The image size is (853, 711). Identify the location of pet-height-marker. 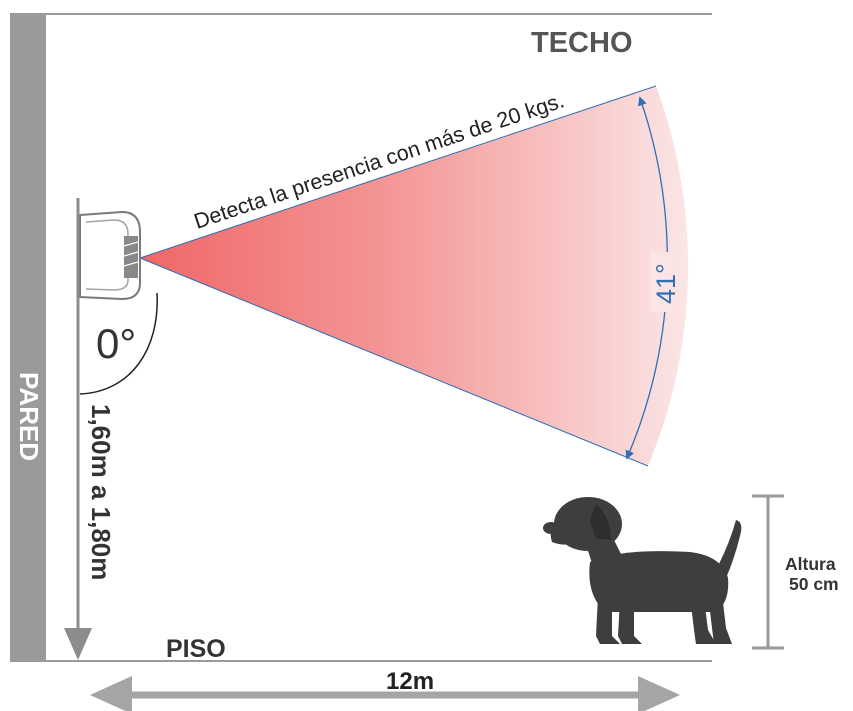
(768, 572).